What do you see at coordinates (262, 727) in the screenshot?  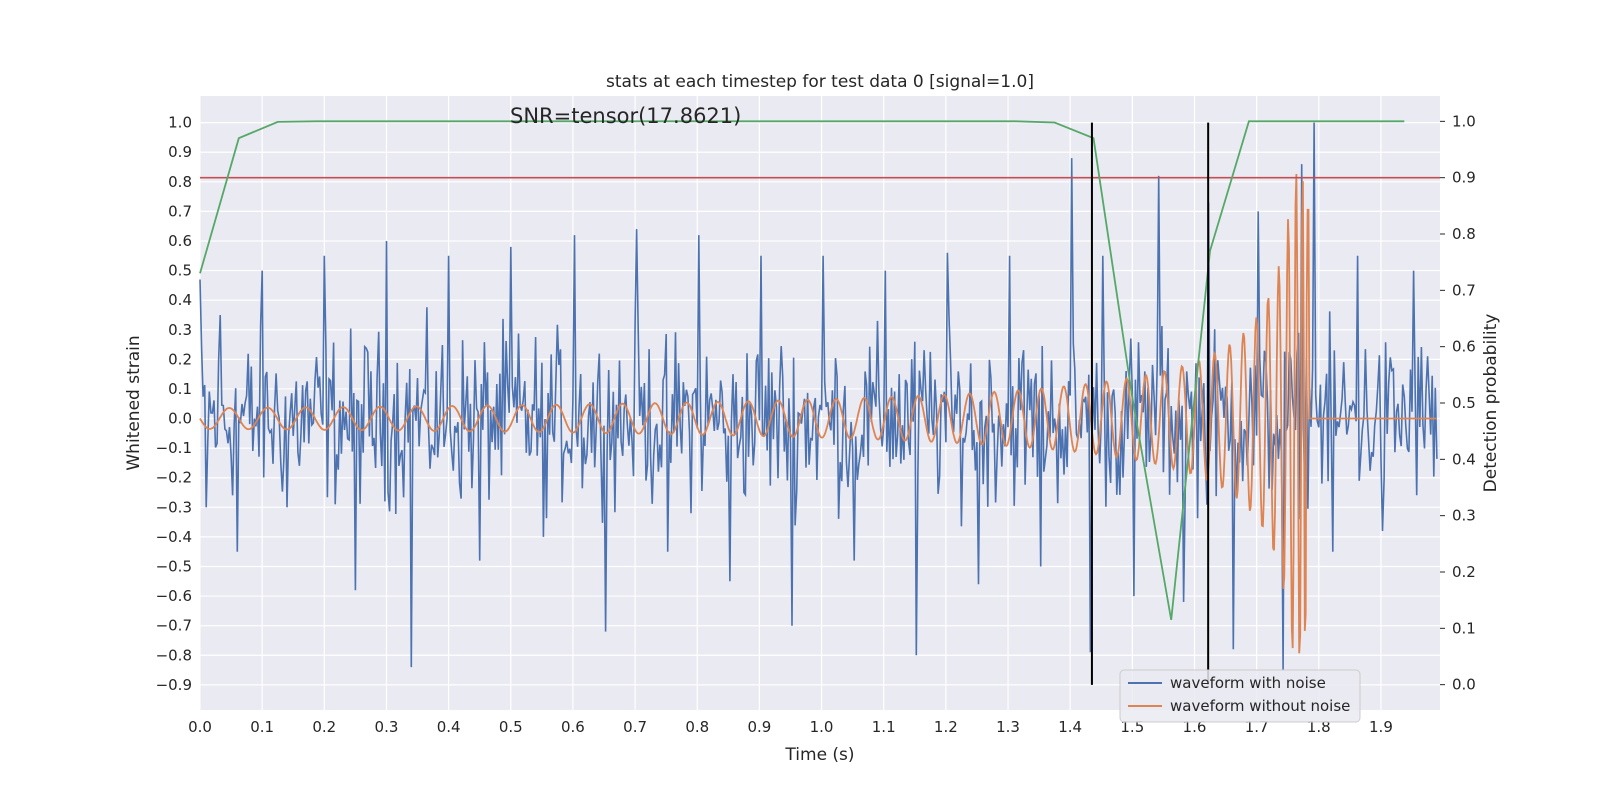 I see `x-tick-label: 0.1` at bounding box center [262, 727].